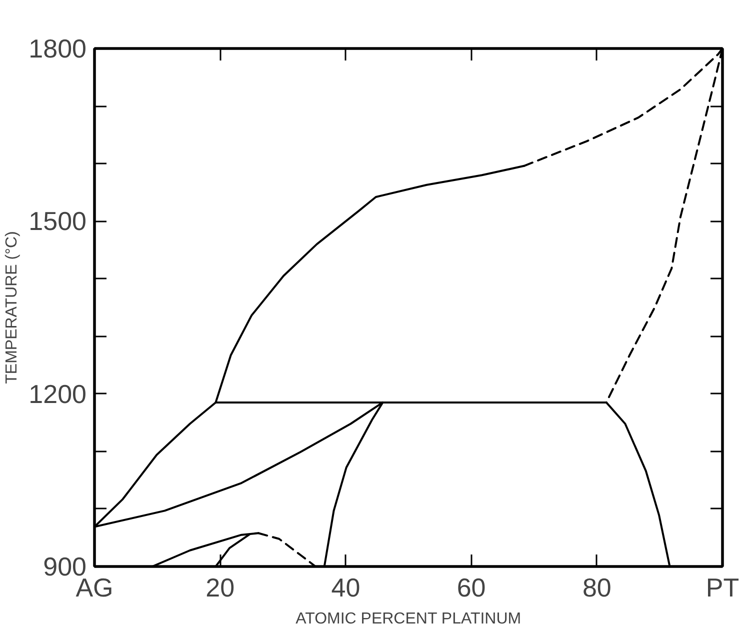 The width and height of the screenshot is (750, 630). What do you see at coordinates (723, 587) in the screenshot?
I see `x-tick-label: PT` at bounding box center [723, 587].